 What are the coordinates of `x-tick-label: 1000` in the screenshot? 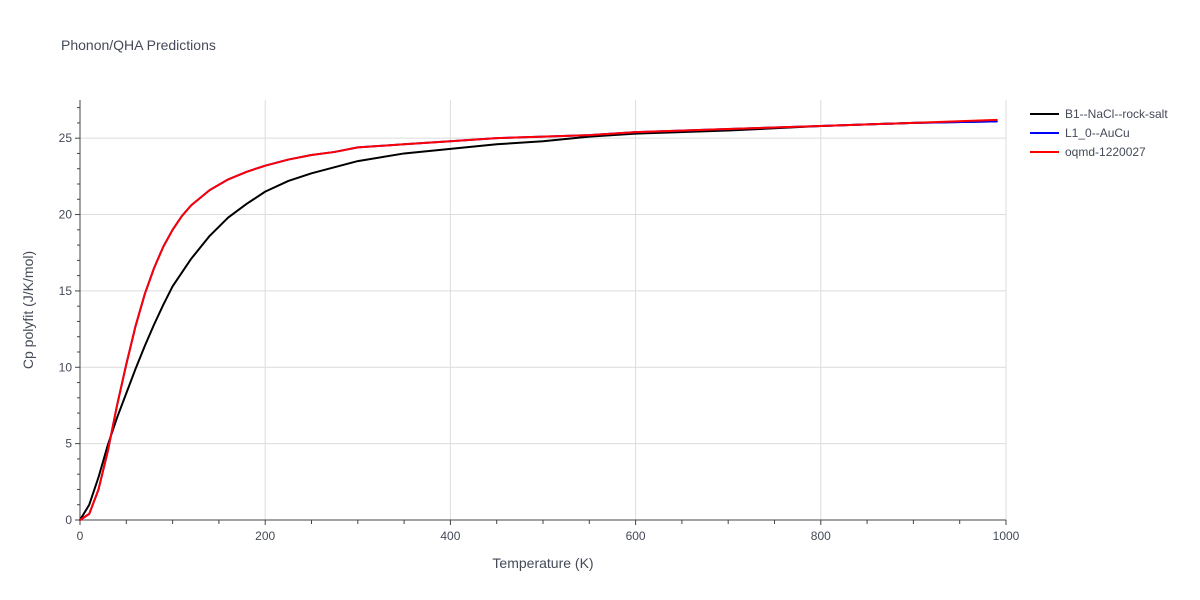 It's located at (1006, 536).